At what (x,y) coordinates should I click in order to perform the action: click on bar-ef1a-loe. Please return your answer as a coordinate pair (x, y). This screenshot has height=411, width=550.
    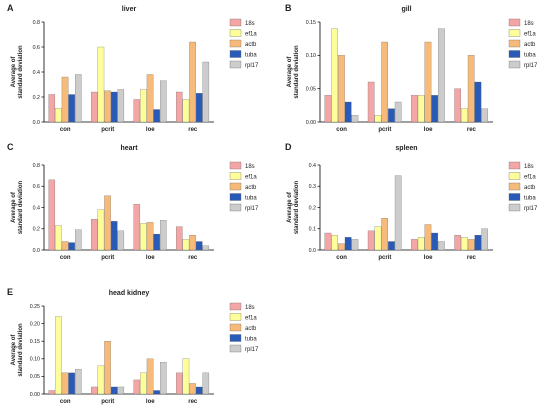
    Looking at the image, I should click on (143, 106).